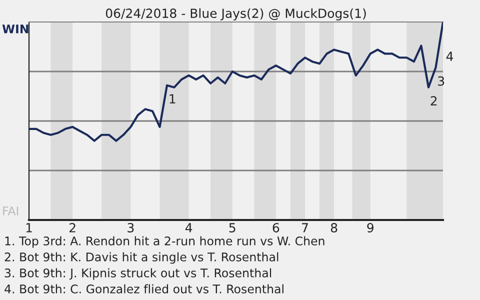 This screenshot has width=480, height=300. I want to click on chart-title: 06/24/2018 - Blue Jays(2) @ MuckDogs(1), so click(236, 14).